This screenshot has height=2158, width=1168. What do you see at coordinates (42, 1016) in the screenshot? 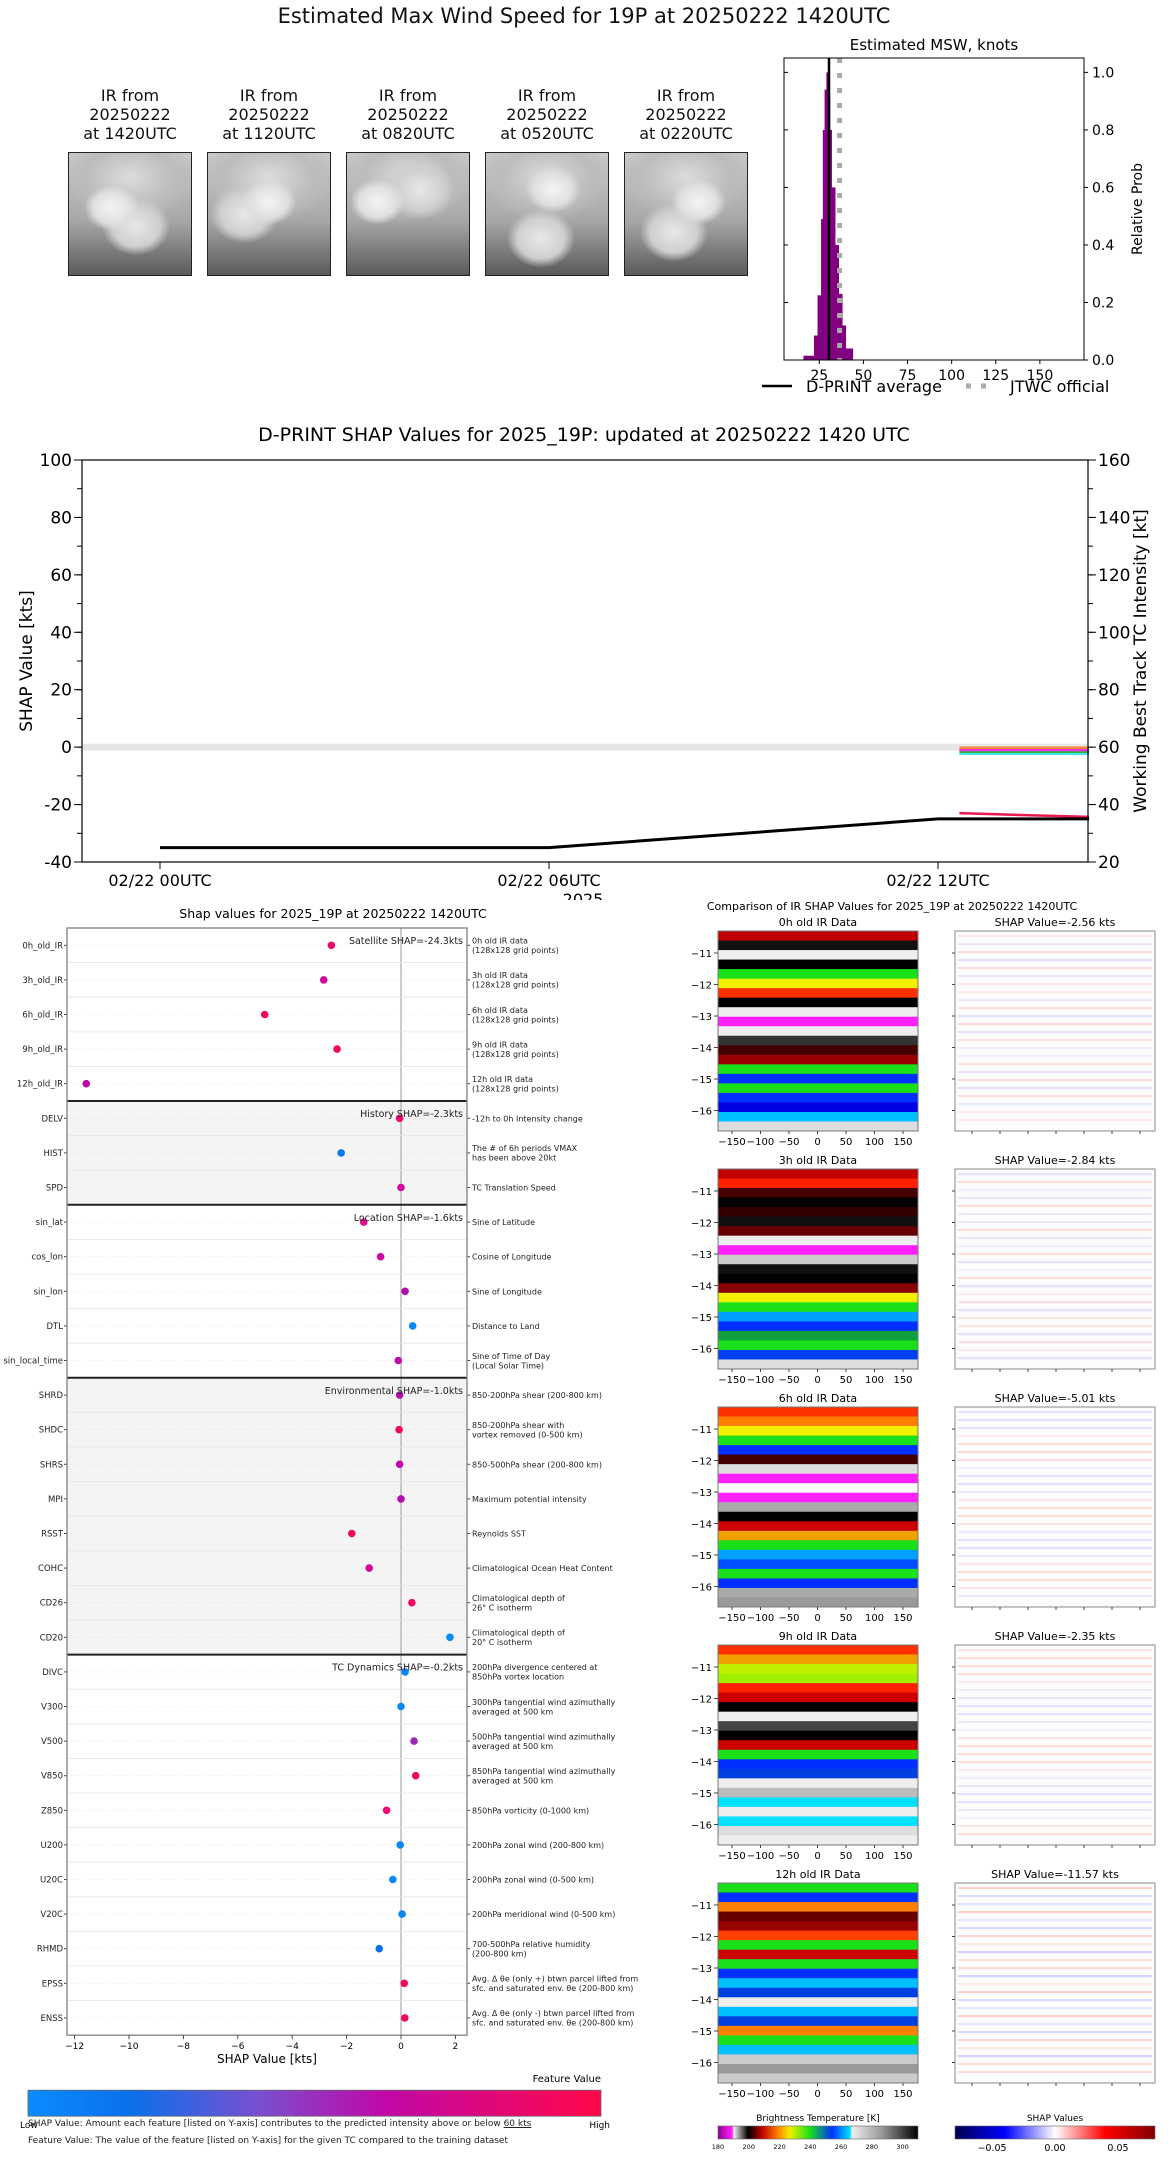
I see `feature-label: 6h_old_IR` at bounding box center [42, 1016].